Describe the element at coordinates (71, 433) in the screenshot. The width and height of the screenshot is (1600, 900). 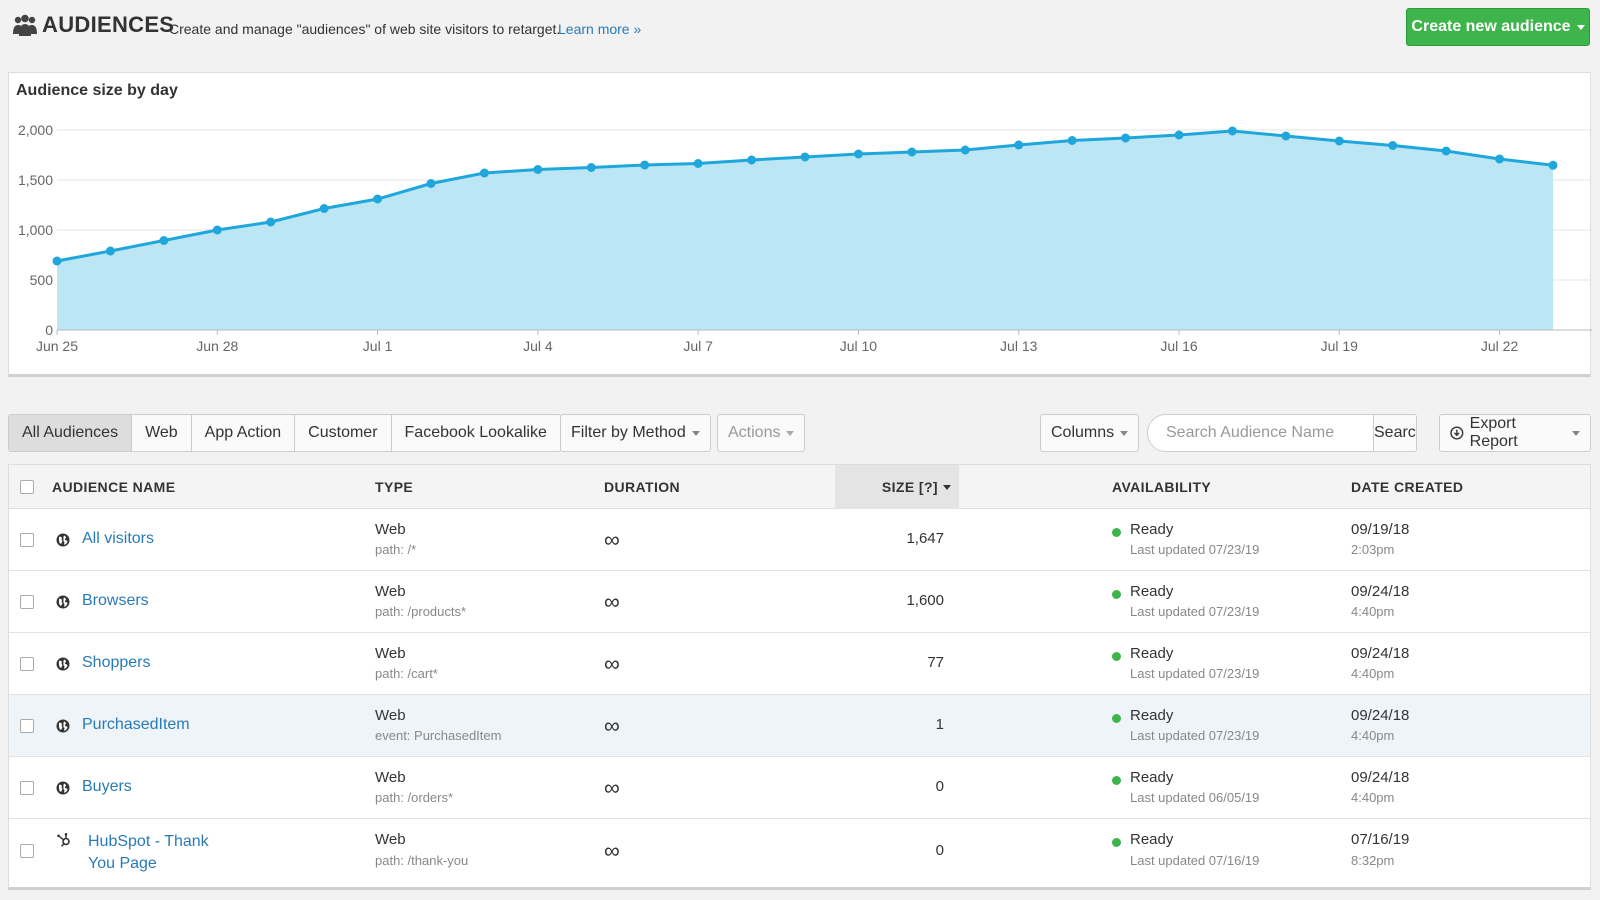
I see `tab-all-audiences: All Audiences` at that location.